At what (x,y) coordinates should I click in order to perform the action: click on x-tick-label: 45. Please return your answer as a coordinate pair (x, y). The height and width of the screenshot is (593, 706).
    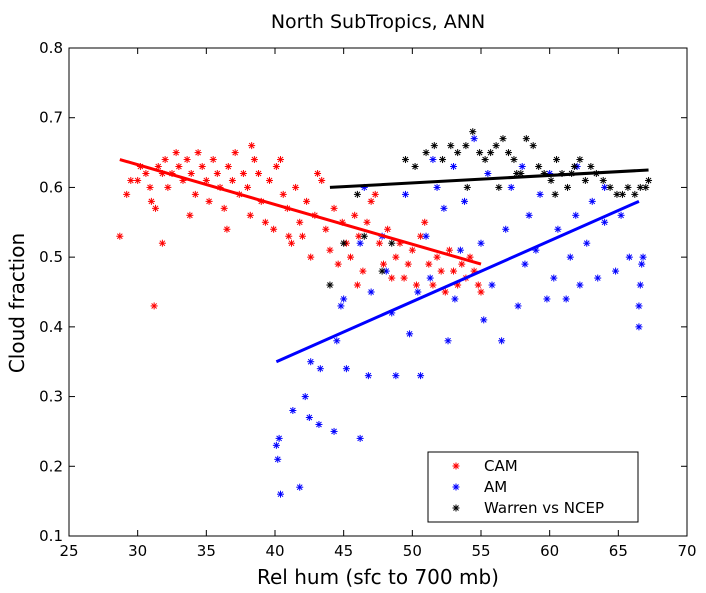
    Looking at the image, I should click on (343, 551).